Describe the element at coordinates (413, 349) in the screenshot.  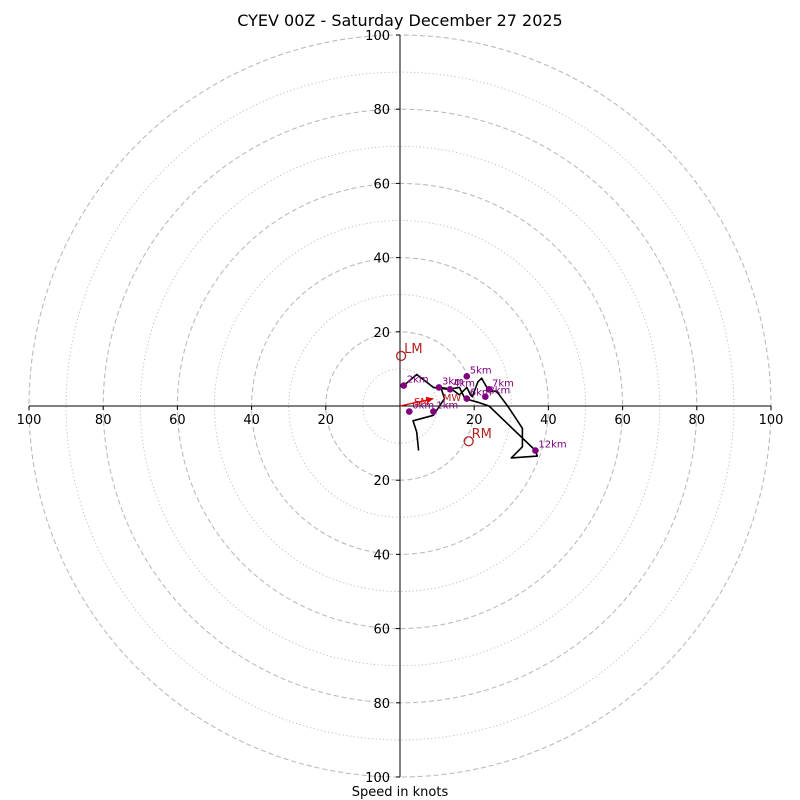
I see `lm-label: LM` at that location.